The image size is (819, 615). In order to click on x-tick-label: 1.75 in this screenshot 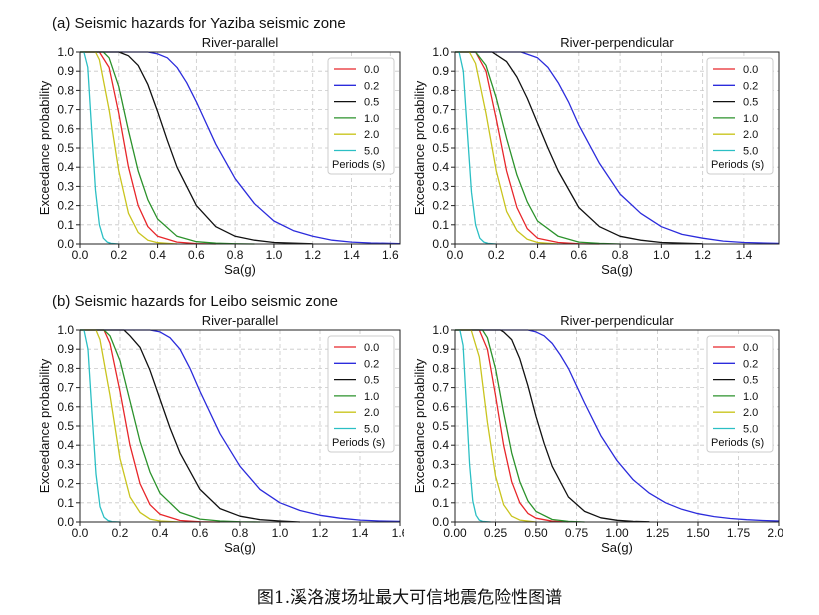, I will do `click(739, 533)`.